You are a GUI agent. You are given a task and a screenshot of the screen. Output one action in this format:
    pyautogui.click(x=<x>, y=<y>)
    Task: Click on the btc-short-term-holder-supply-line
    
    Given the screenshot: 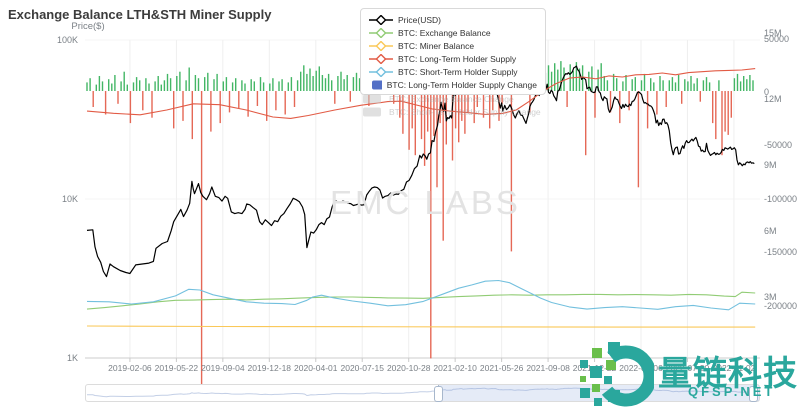 What is the action you would take?
    pyautogui.click(x=421, y=295)
    